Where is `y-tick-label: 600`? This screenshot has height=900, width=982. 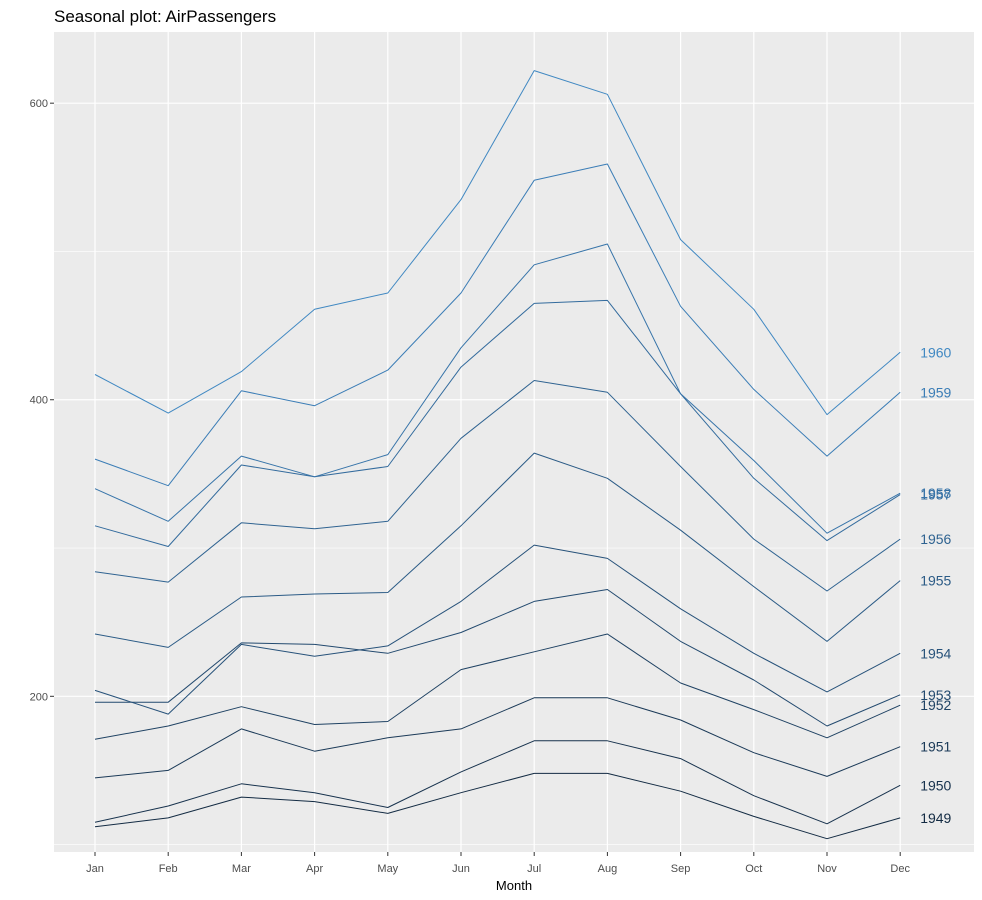
y-tick-label: 600 is located at coordinates (39, 104).